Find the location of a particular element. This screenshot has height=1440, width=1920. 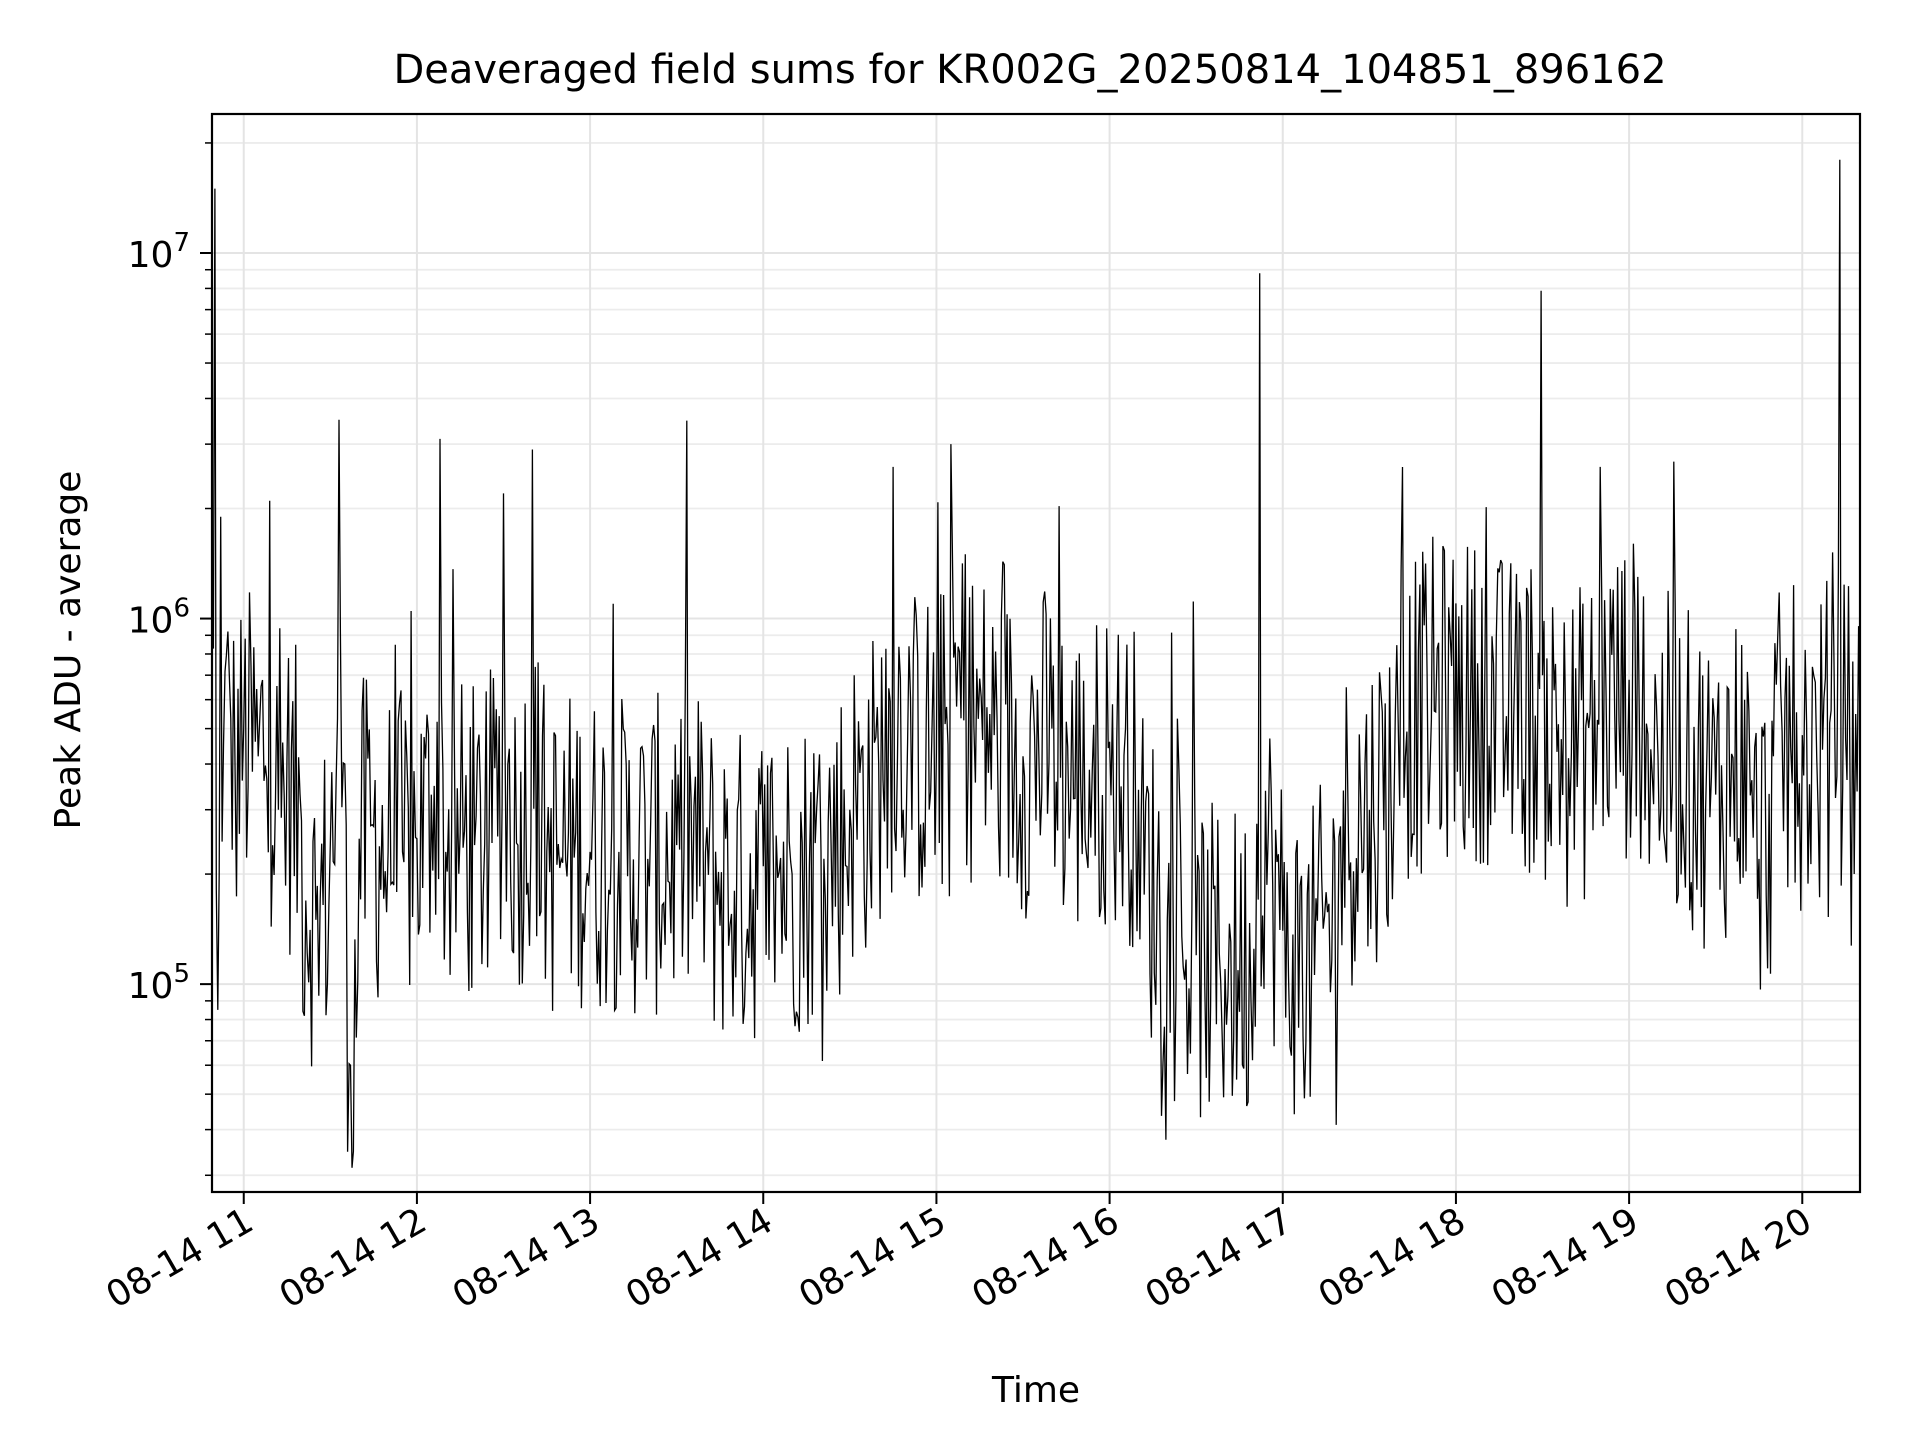

y-tick-label: 10⁷ is located at coordinates (159, 252).